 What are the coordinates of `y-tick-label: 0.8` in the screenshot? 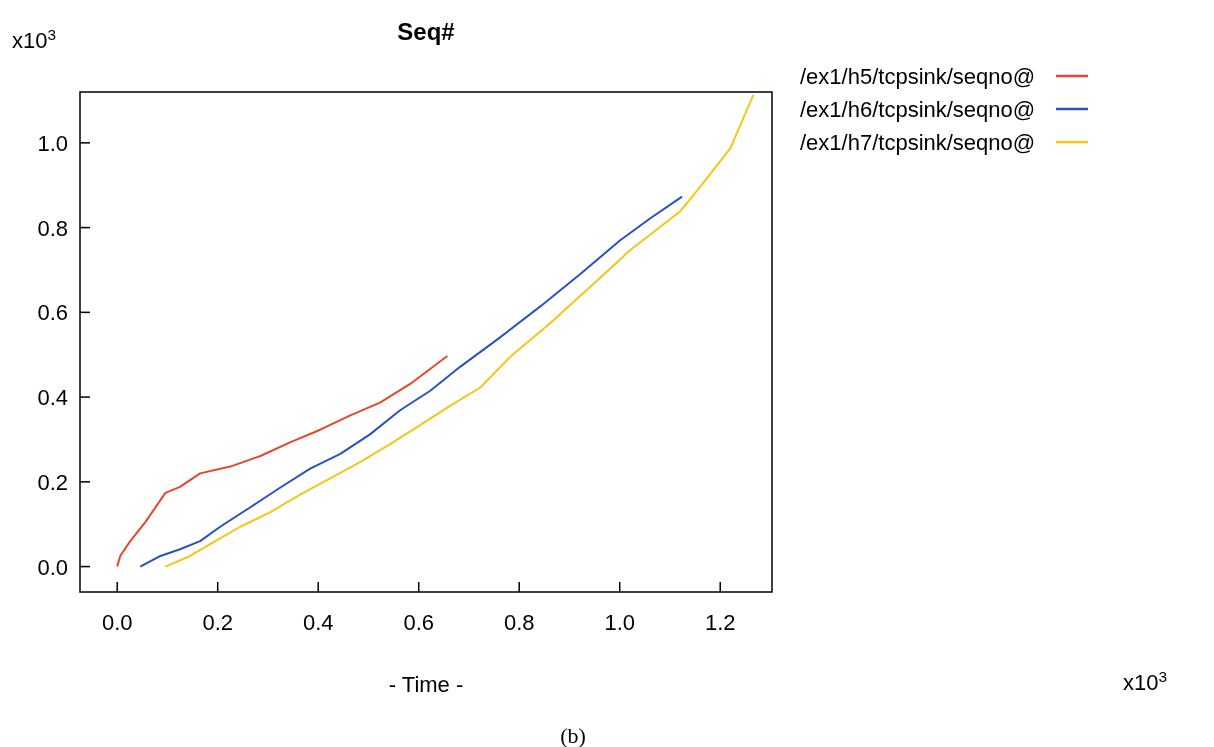 It's located at (52, 228).